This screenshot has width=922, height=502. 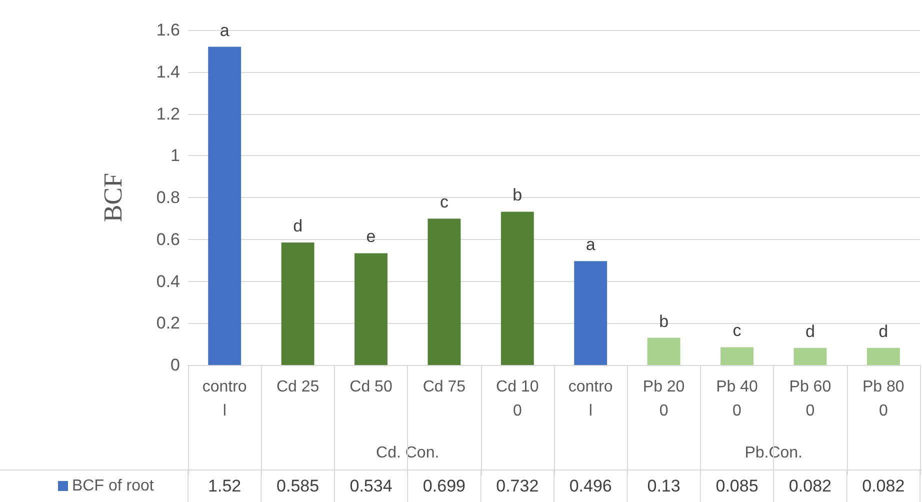 What do you see at coordinates (113, 486) in the screenshot?
I see `legend-label: BCF of root` at bounding box center [113, 486].